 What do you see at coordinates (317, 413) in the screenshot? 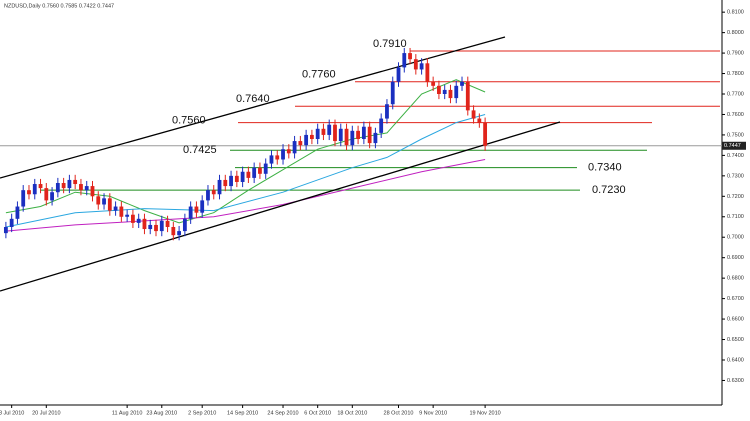
I see `x-tick-label: 6 Oct 2010` at bounding box center [317, 413].